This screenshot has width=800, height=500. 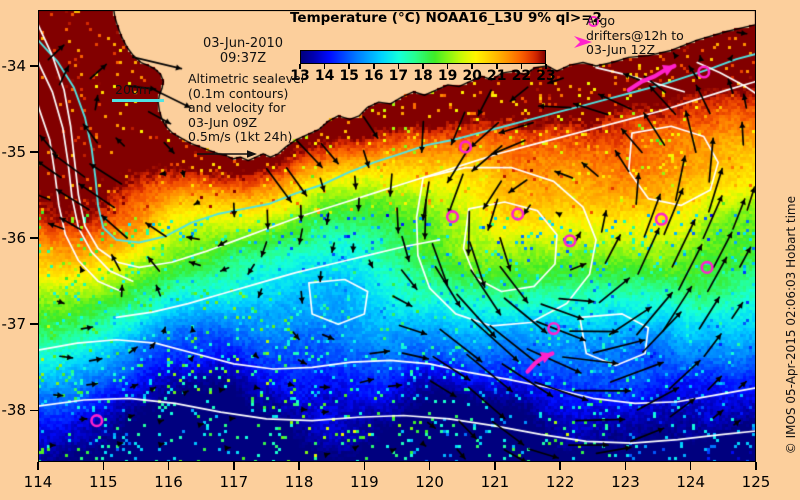 What do you see at coordinates (472, 76) in the screenshot?
I see `colorbar-tick-label: 20` at bounding box center [472, 76].